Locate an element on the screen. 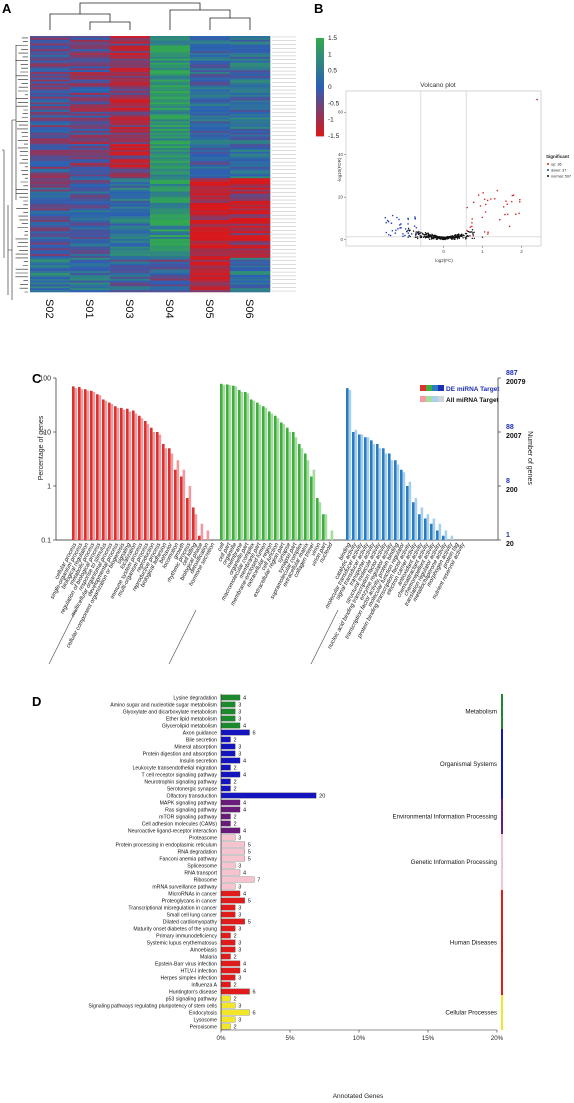 The height and width of the screenshot is (1103, 574). kegg-term-label: Maturity onset diabetes of the young is located at coordinates (175, 930).